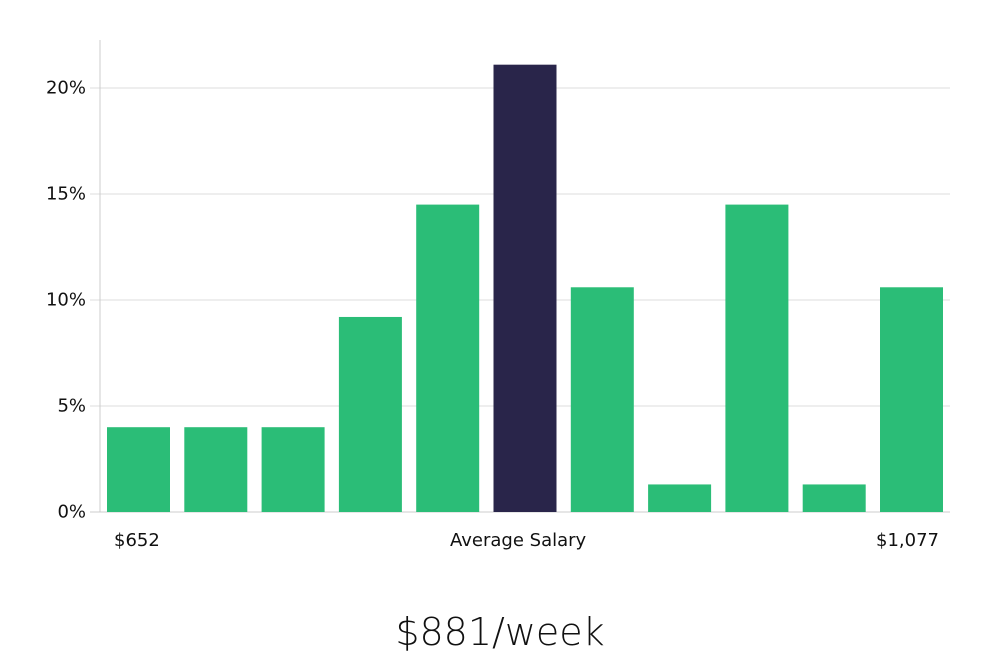 Image resolution: width=1000 pixels, height=660 pixels. What do you see at coordinates (137, 540) in the screenshot?
I see `min-salary-label: $652` at bounding box center [137, 540].